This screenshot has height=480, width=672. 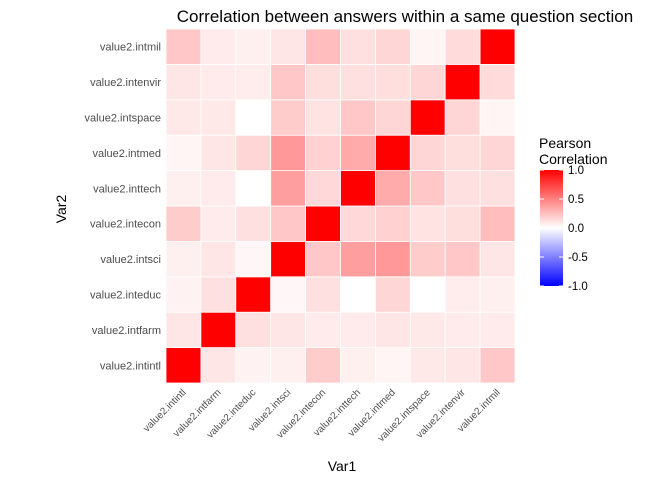 What do you see at coordinates (358, 259) in the screenshot?
I see `heatmap-cell-value2.inttech-value2.intsci` at bounding box center [358, 259].